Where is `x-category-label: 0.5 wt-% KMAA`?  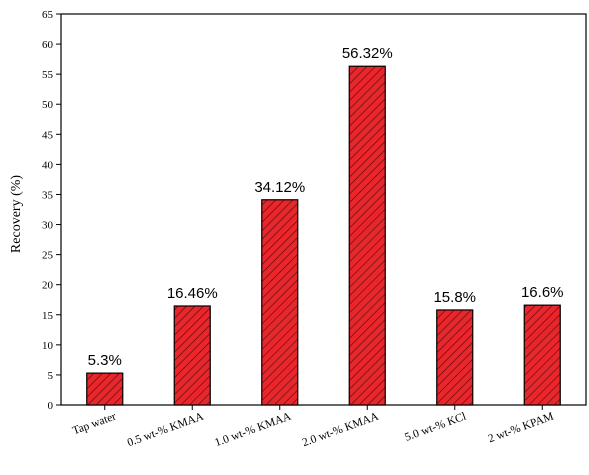 x-category-label: 0.5 wt-% KMAA is located at coordinates (166, 429).